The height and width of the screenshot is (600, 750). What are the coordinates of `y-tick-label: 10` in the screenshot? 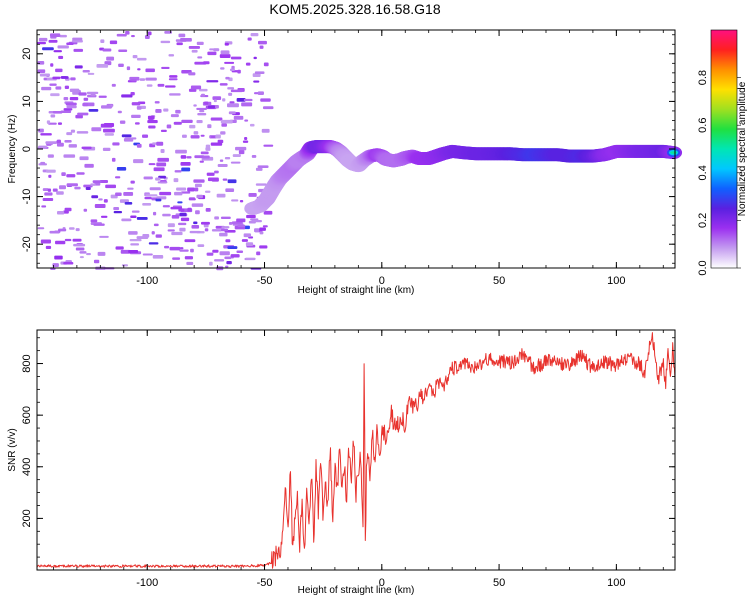 It's located at (27, 101).